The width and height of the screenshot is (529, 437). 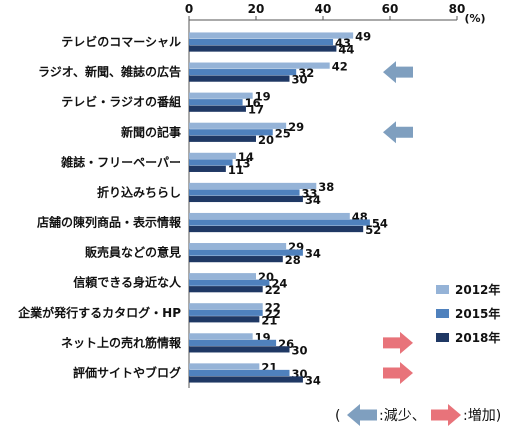 What do you see at coordinates (99, 312) in the screenshot?
I see `category-label: 企業が発行するカタログ・HP` at bounding box center [99, 312].